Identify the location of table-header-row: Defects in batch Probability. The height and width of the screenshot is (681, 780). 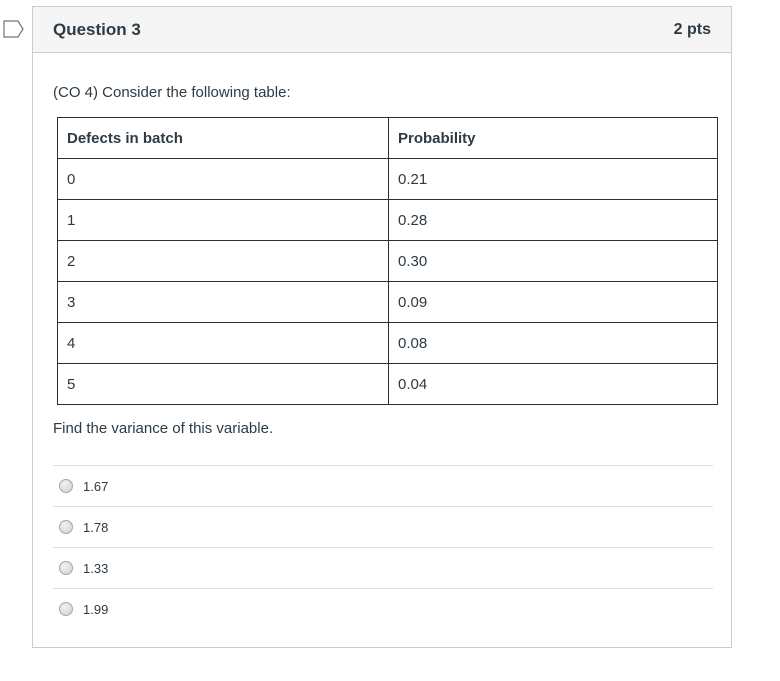
(387, 138).